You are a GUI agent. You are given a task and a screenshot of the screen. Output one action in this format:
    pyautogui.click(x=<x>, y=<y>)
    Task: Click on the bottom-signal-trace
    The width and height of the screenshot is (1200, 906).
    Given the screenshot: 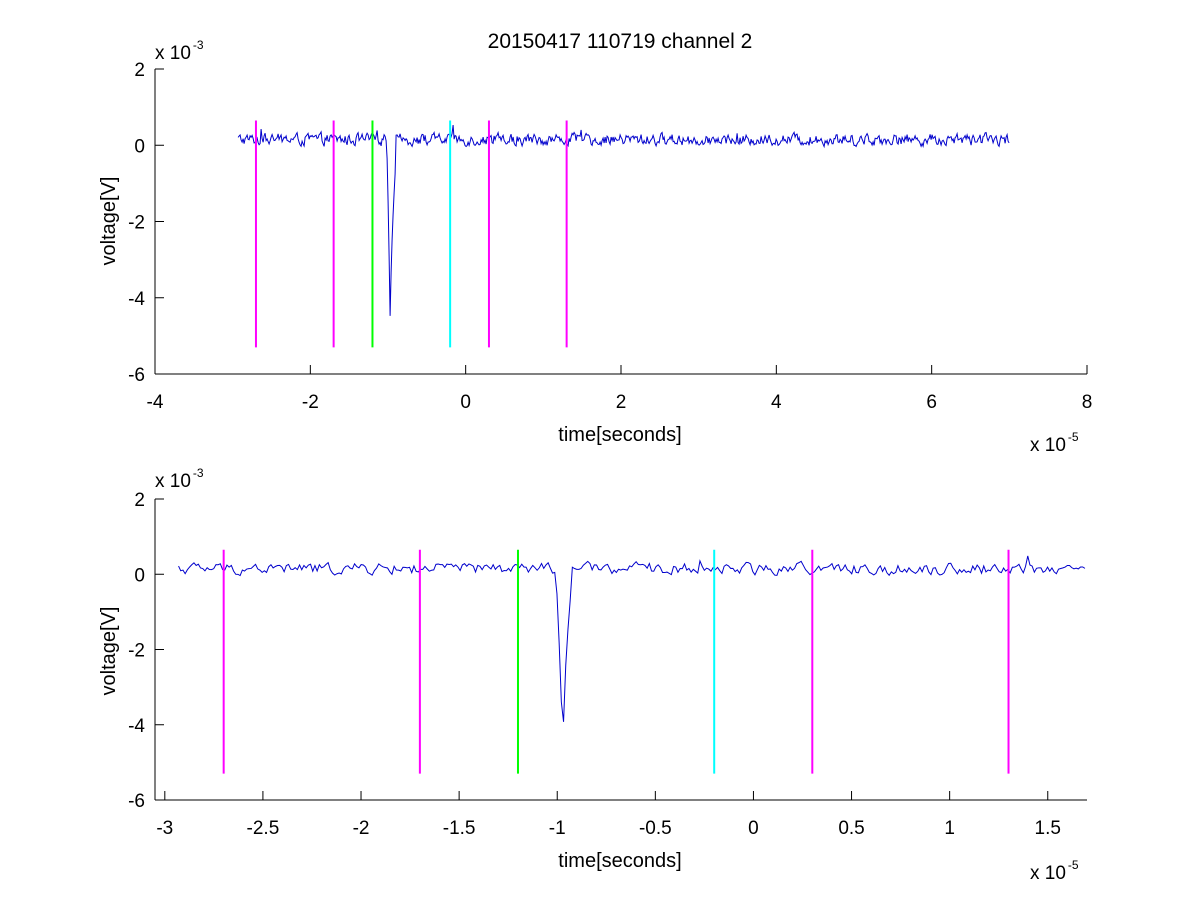 What is the action you would take?
    pyautogui.click(x=632, y=638)
    